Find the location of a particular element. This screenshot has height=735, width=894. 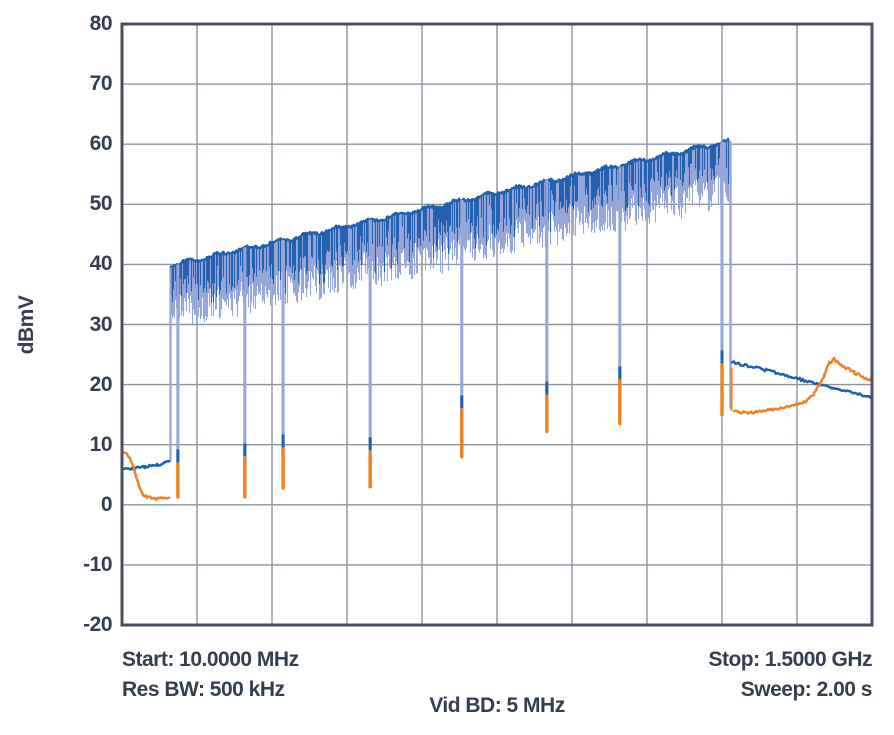

start-frequency-label: Start: 10.0000 MHz is located at coordinates (210, 659).